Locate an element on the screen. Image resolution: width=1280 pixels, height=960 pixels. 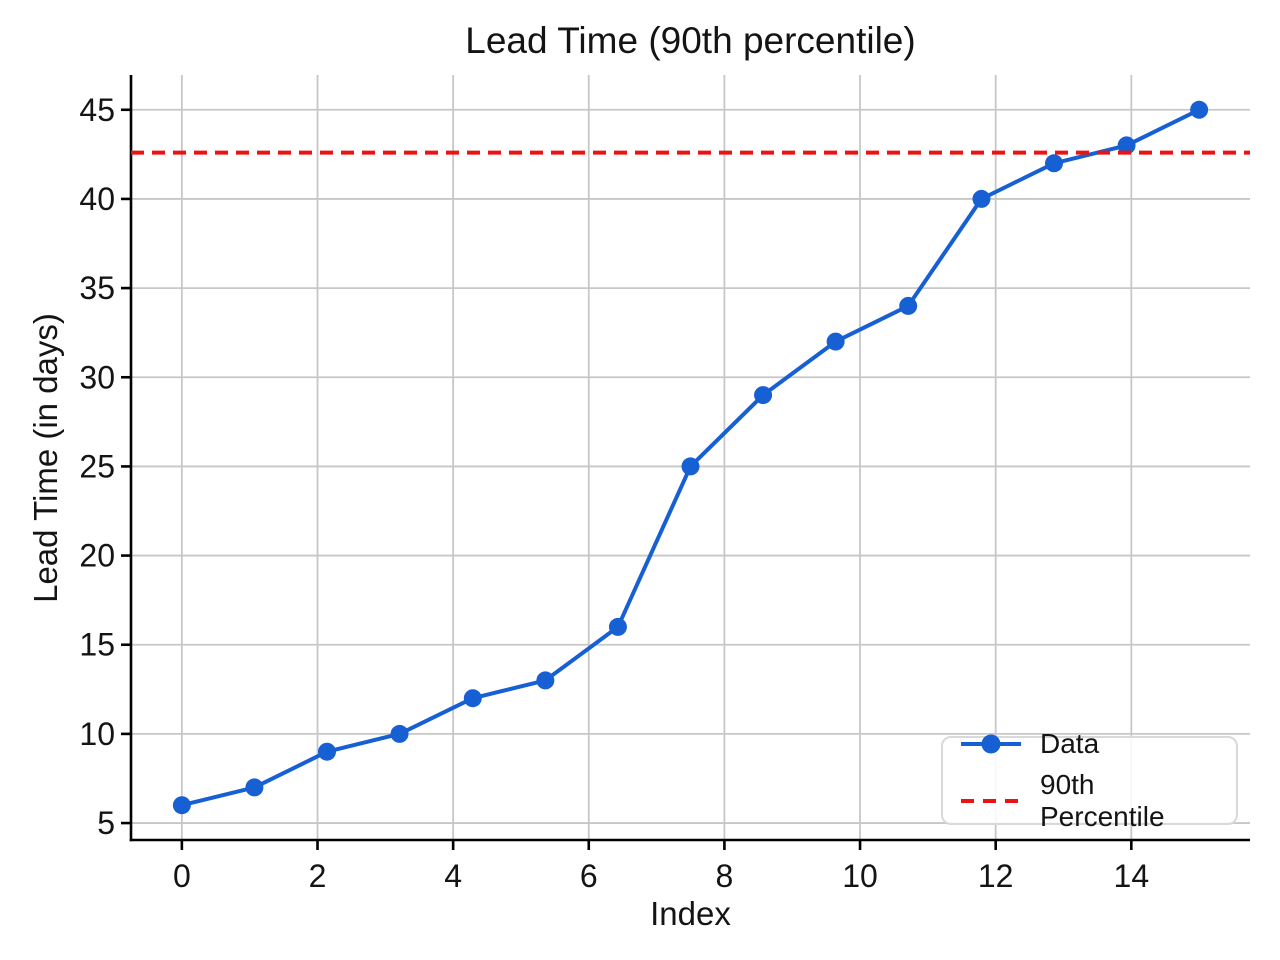
y-tick-label: 25 is located at coordinates (97, 466).